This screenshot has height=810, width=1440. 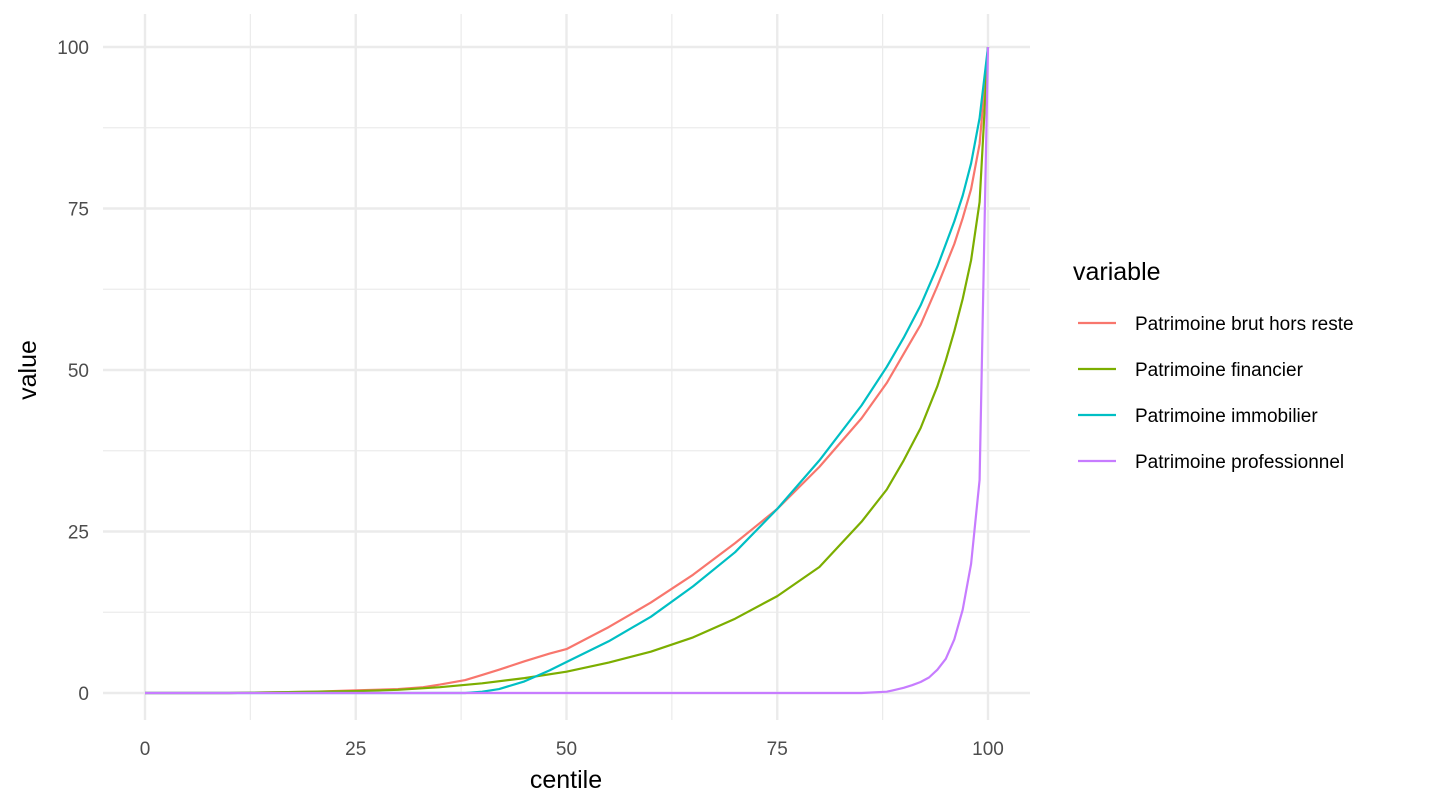 I want to click on legend-label: Patrimoine brut hors reste, so click(x=1244, y=324).